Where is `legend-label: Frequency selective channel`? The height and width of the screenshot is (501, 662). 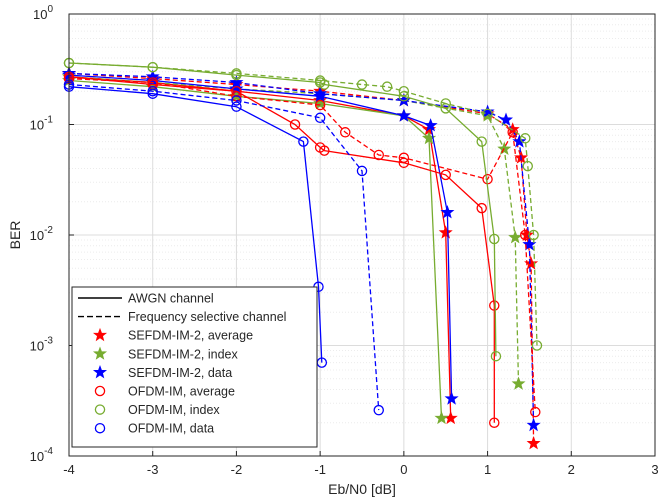
legend-label: Frequency selective channel is located at coordinates (207, 317).